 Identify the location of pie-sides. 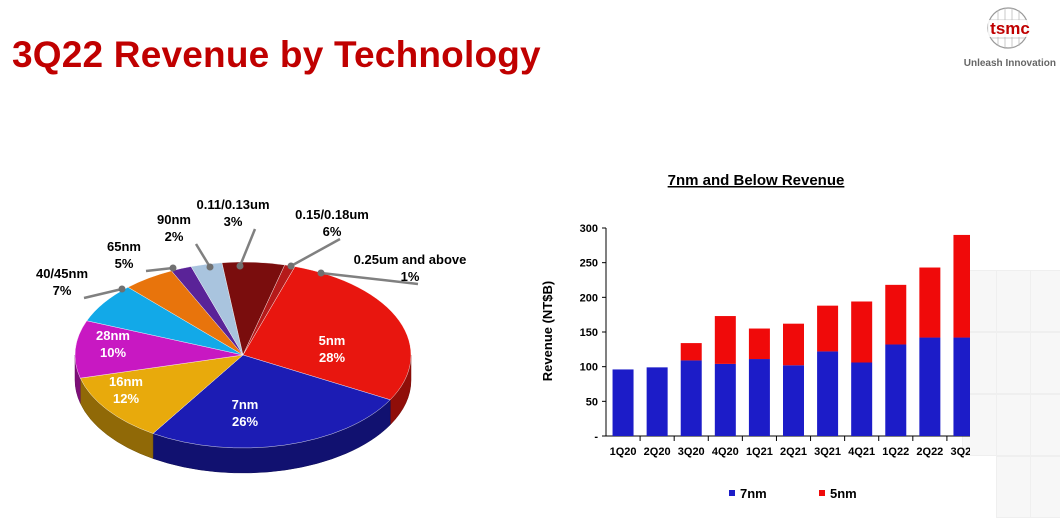
(243, 414).